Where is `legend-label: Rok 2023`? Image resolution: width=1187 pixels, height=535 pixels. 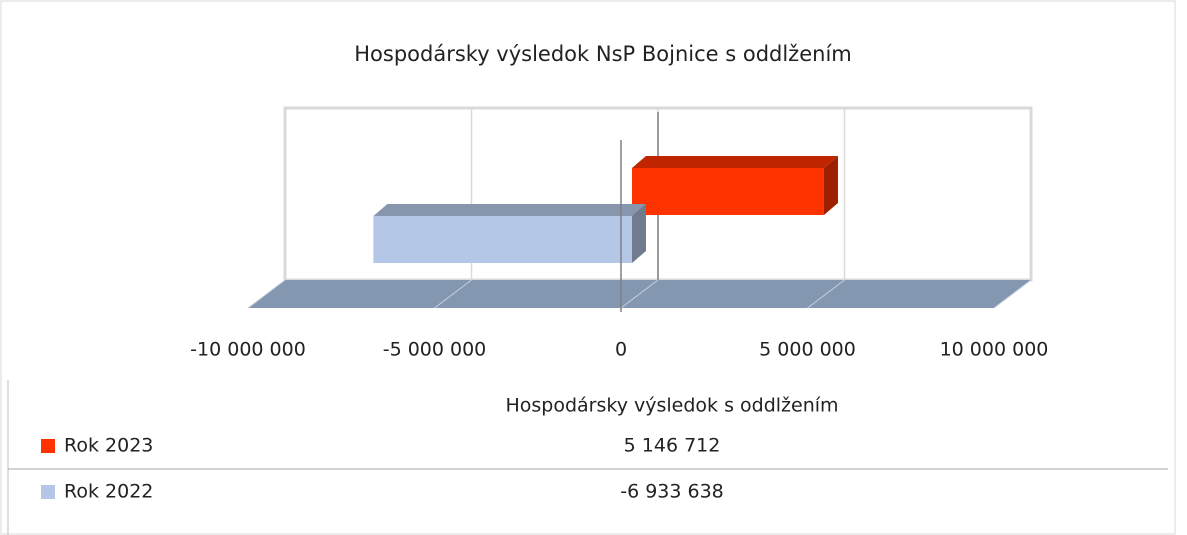 legend-label: Rok 2023 is located at coordinates (108, 446).